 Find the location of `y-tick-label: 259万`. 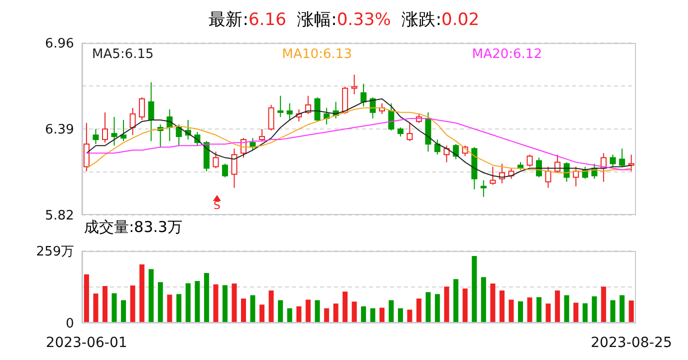

y-tick-label: 259万 is located at coordinates (55, 252).